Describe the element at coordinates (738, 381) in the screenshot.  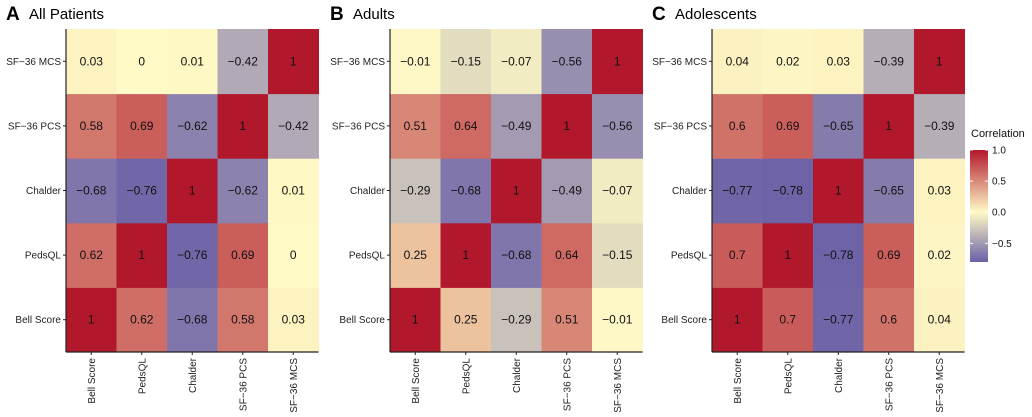
I see `panel-c-xtick-label: Bell Score` at that location.